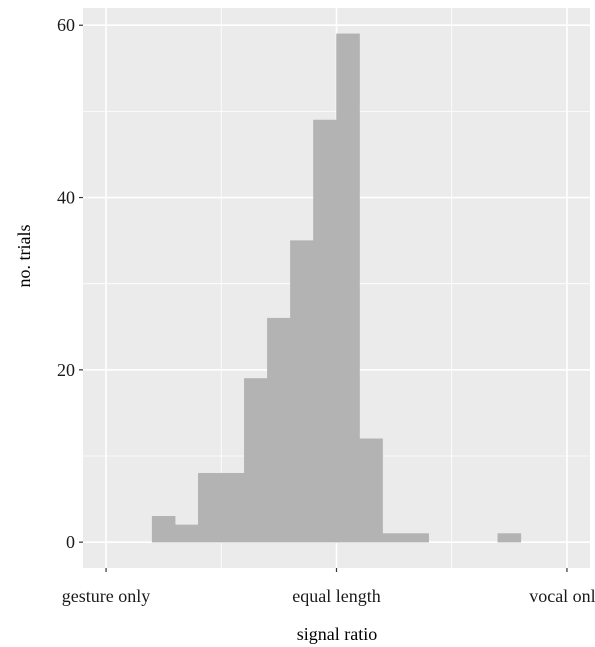 Image resolution: width=595 pixels, height=647 pixels. Describe the element at coordinates (562, 596) in the screenshot. I see `x-tick-label: vocal only` at that location.